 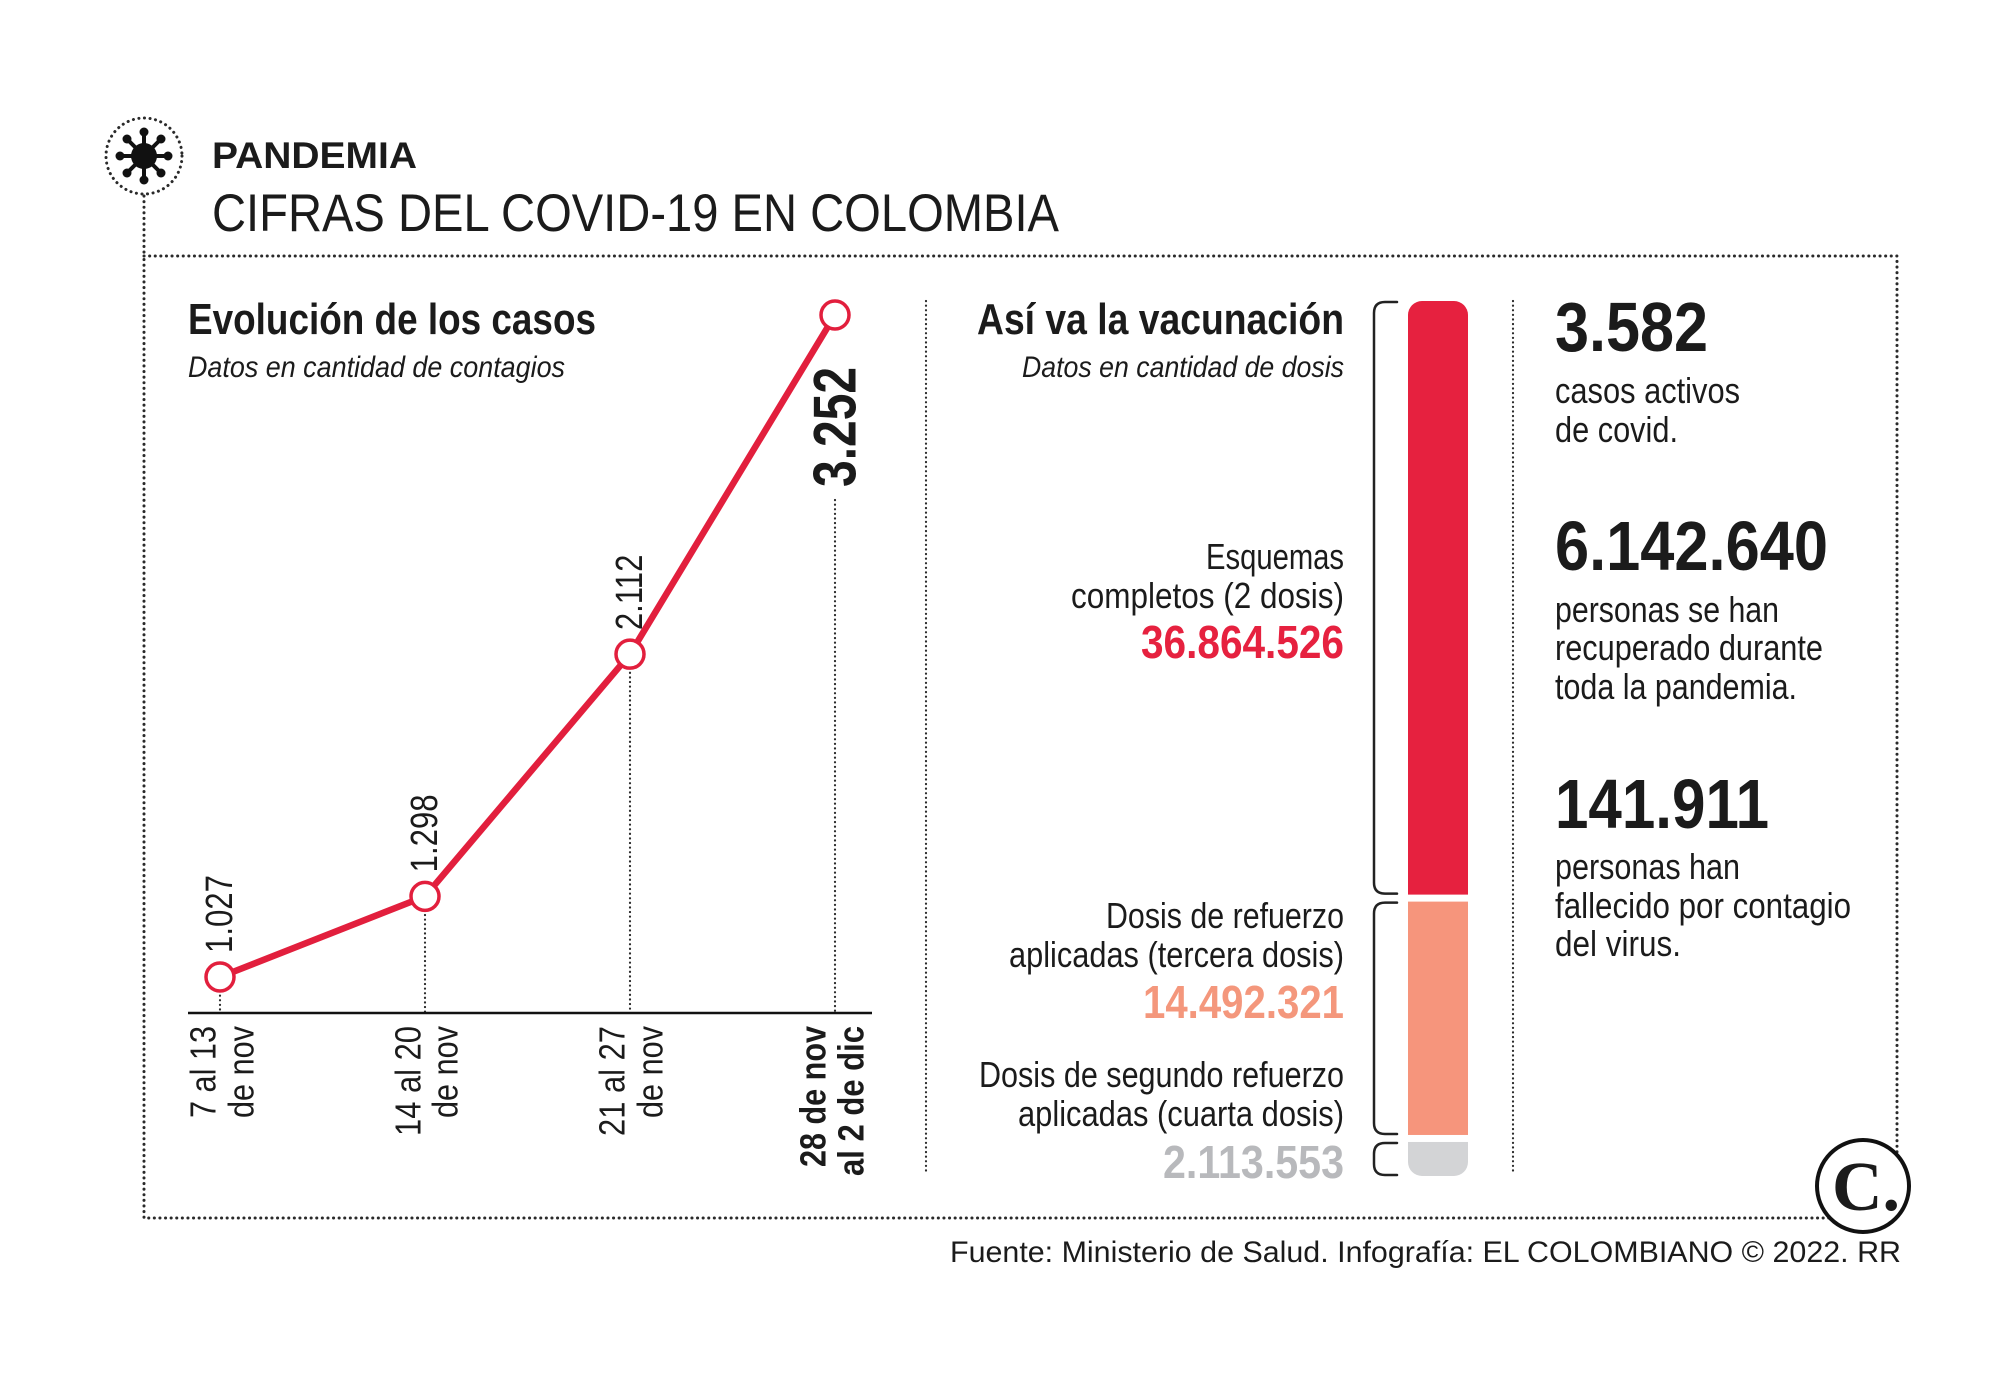 I want to click on stat-text: casos activos, so click(x=1647, y=390).